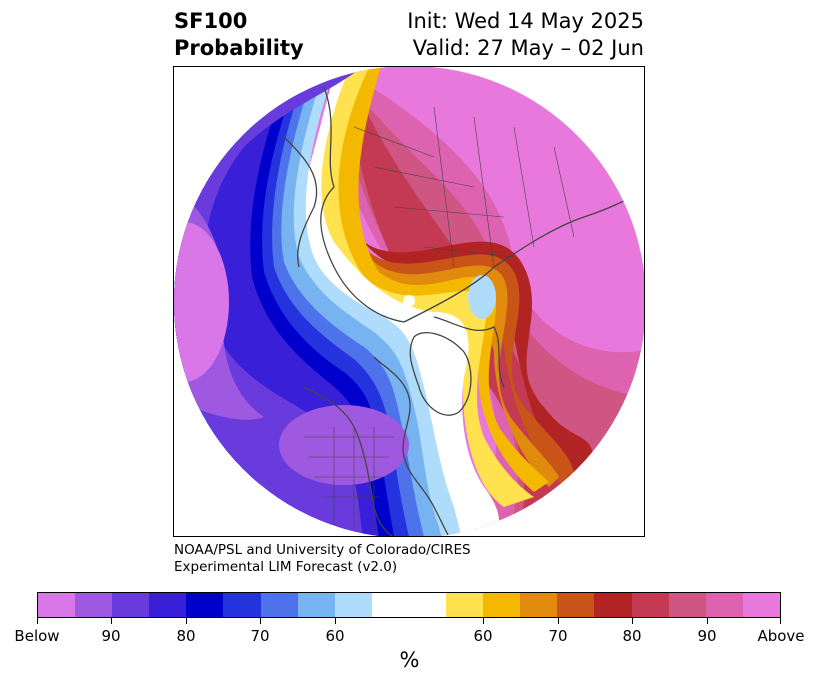  What do you see at coordinates (211, 21) in the screenshot?
I see `title-field-name: SF100` at bounding box center [211, 21].